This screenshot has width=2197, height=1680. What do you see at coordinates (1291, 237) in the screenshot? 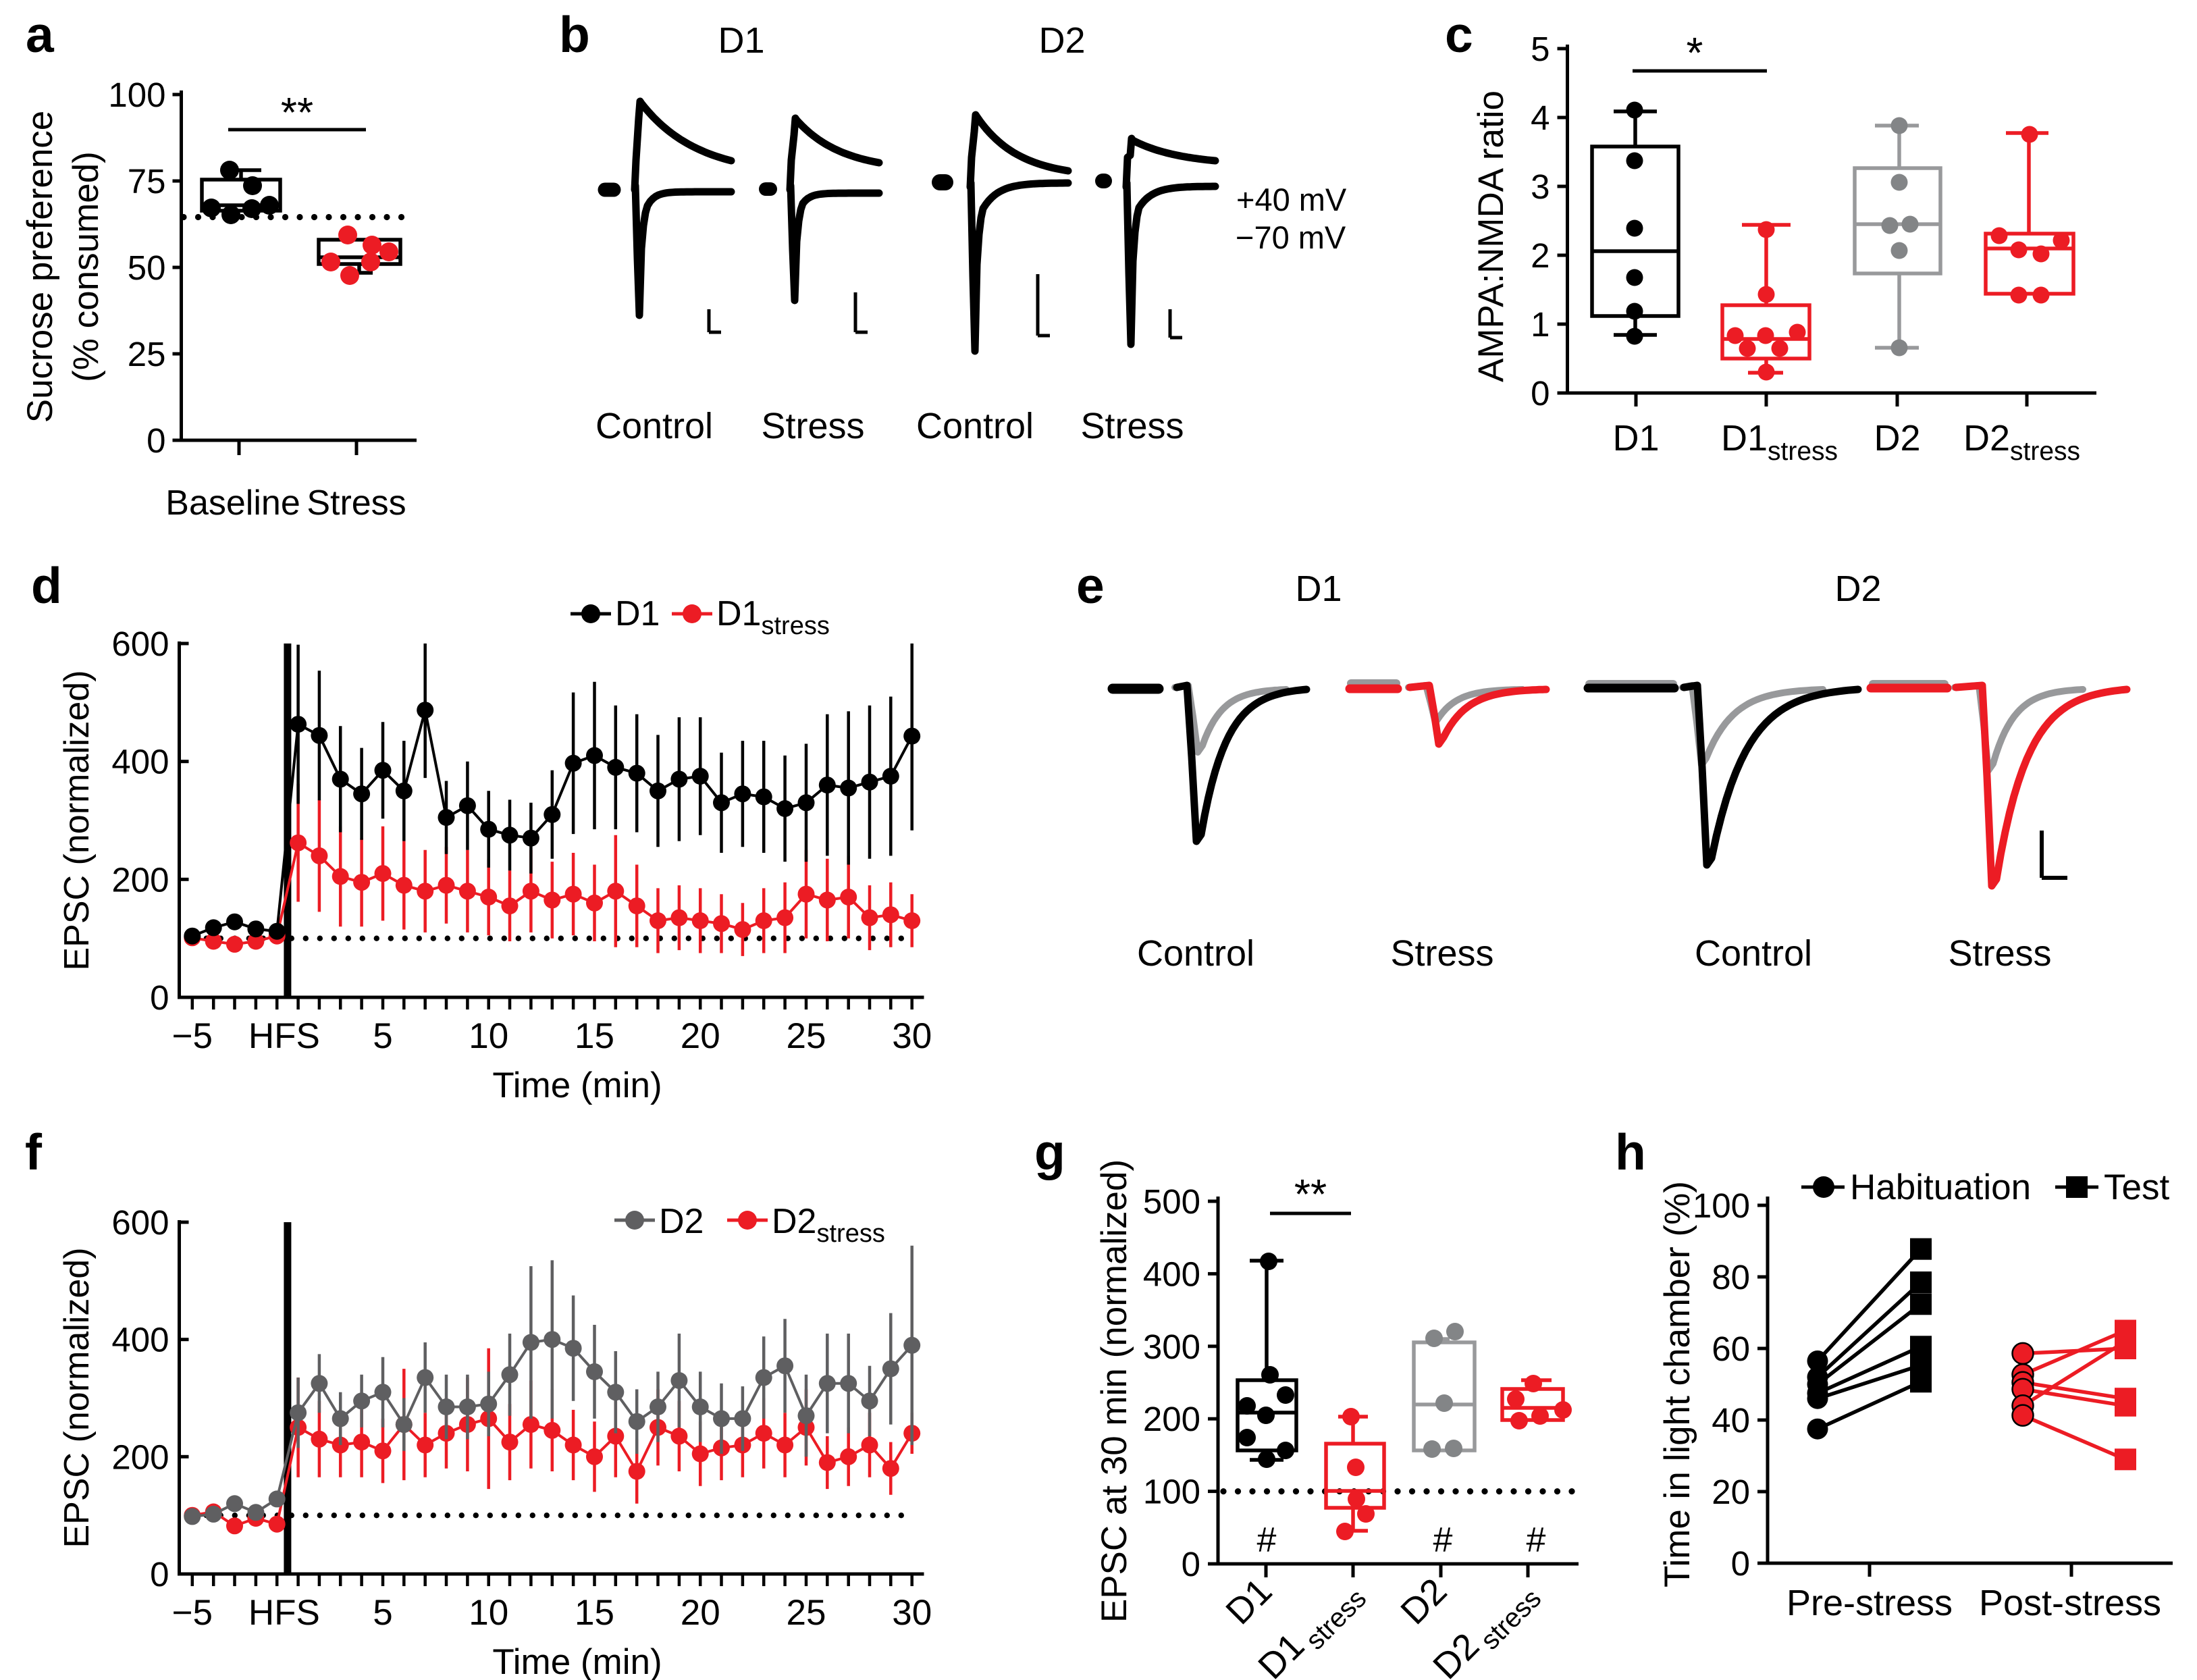
I see `svg-text: −70 mV` at bounding box center [1291, 237].